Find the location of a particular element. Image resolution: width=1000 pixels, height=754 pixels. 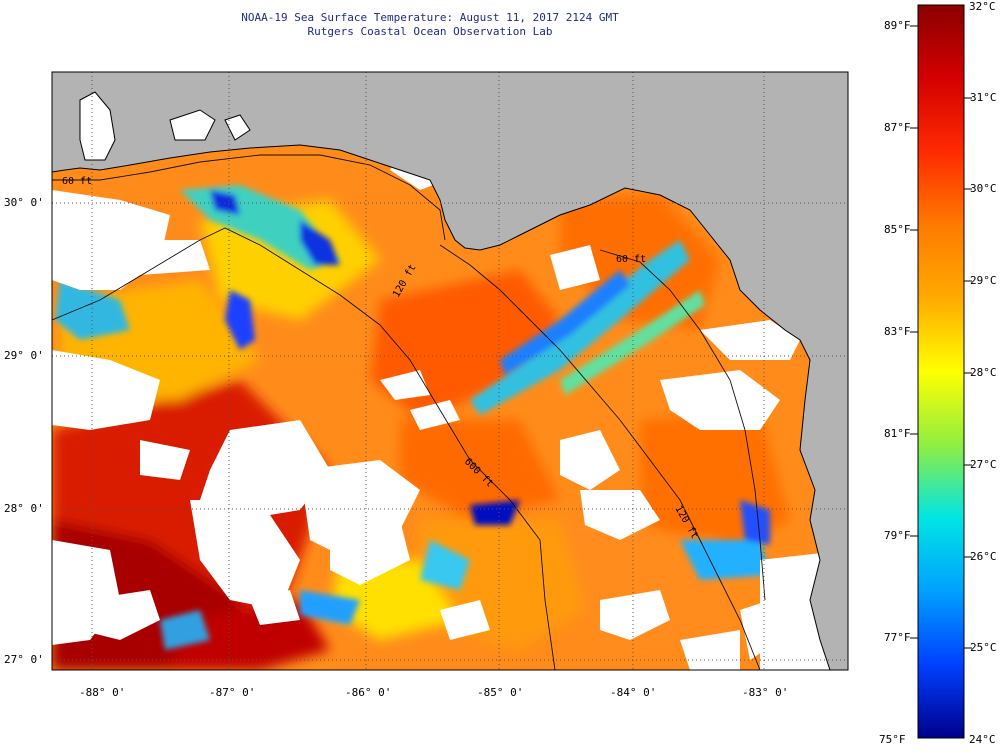

lon-label: -85° 0' is located at coordinates (500, 692).